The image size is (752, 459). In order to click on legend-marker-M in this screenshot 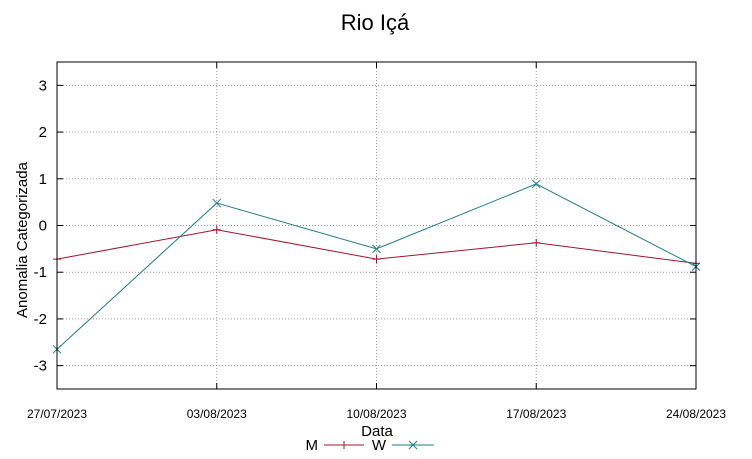, I will do `click(344, 445)`.